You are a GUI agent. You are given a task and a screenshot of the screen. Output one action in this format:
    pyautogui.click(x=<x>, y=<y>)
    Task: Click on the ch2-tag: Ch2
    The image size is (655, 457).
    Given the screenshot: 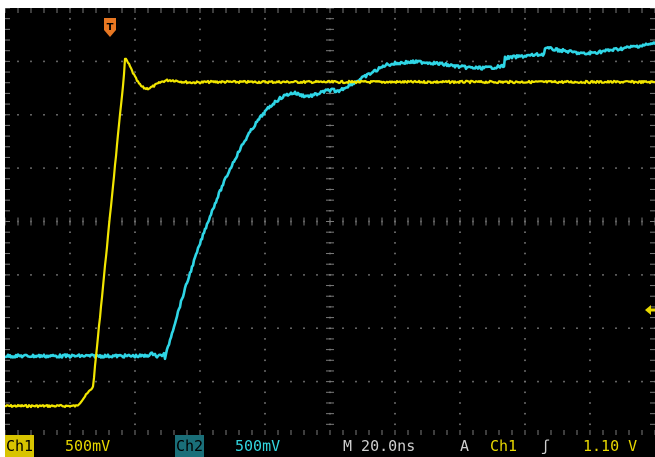 What is the action you would take?
    pyautogui.click(x=190, y=446)
    